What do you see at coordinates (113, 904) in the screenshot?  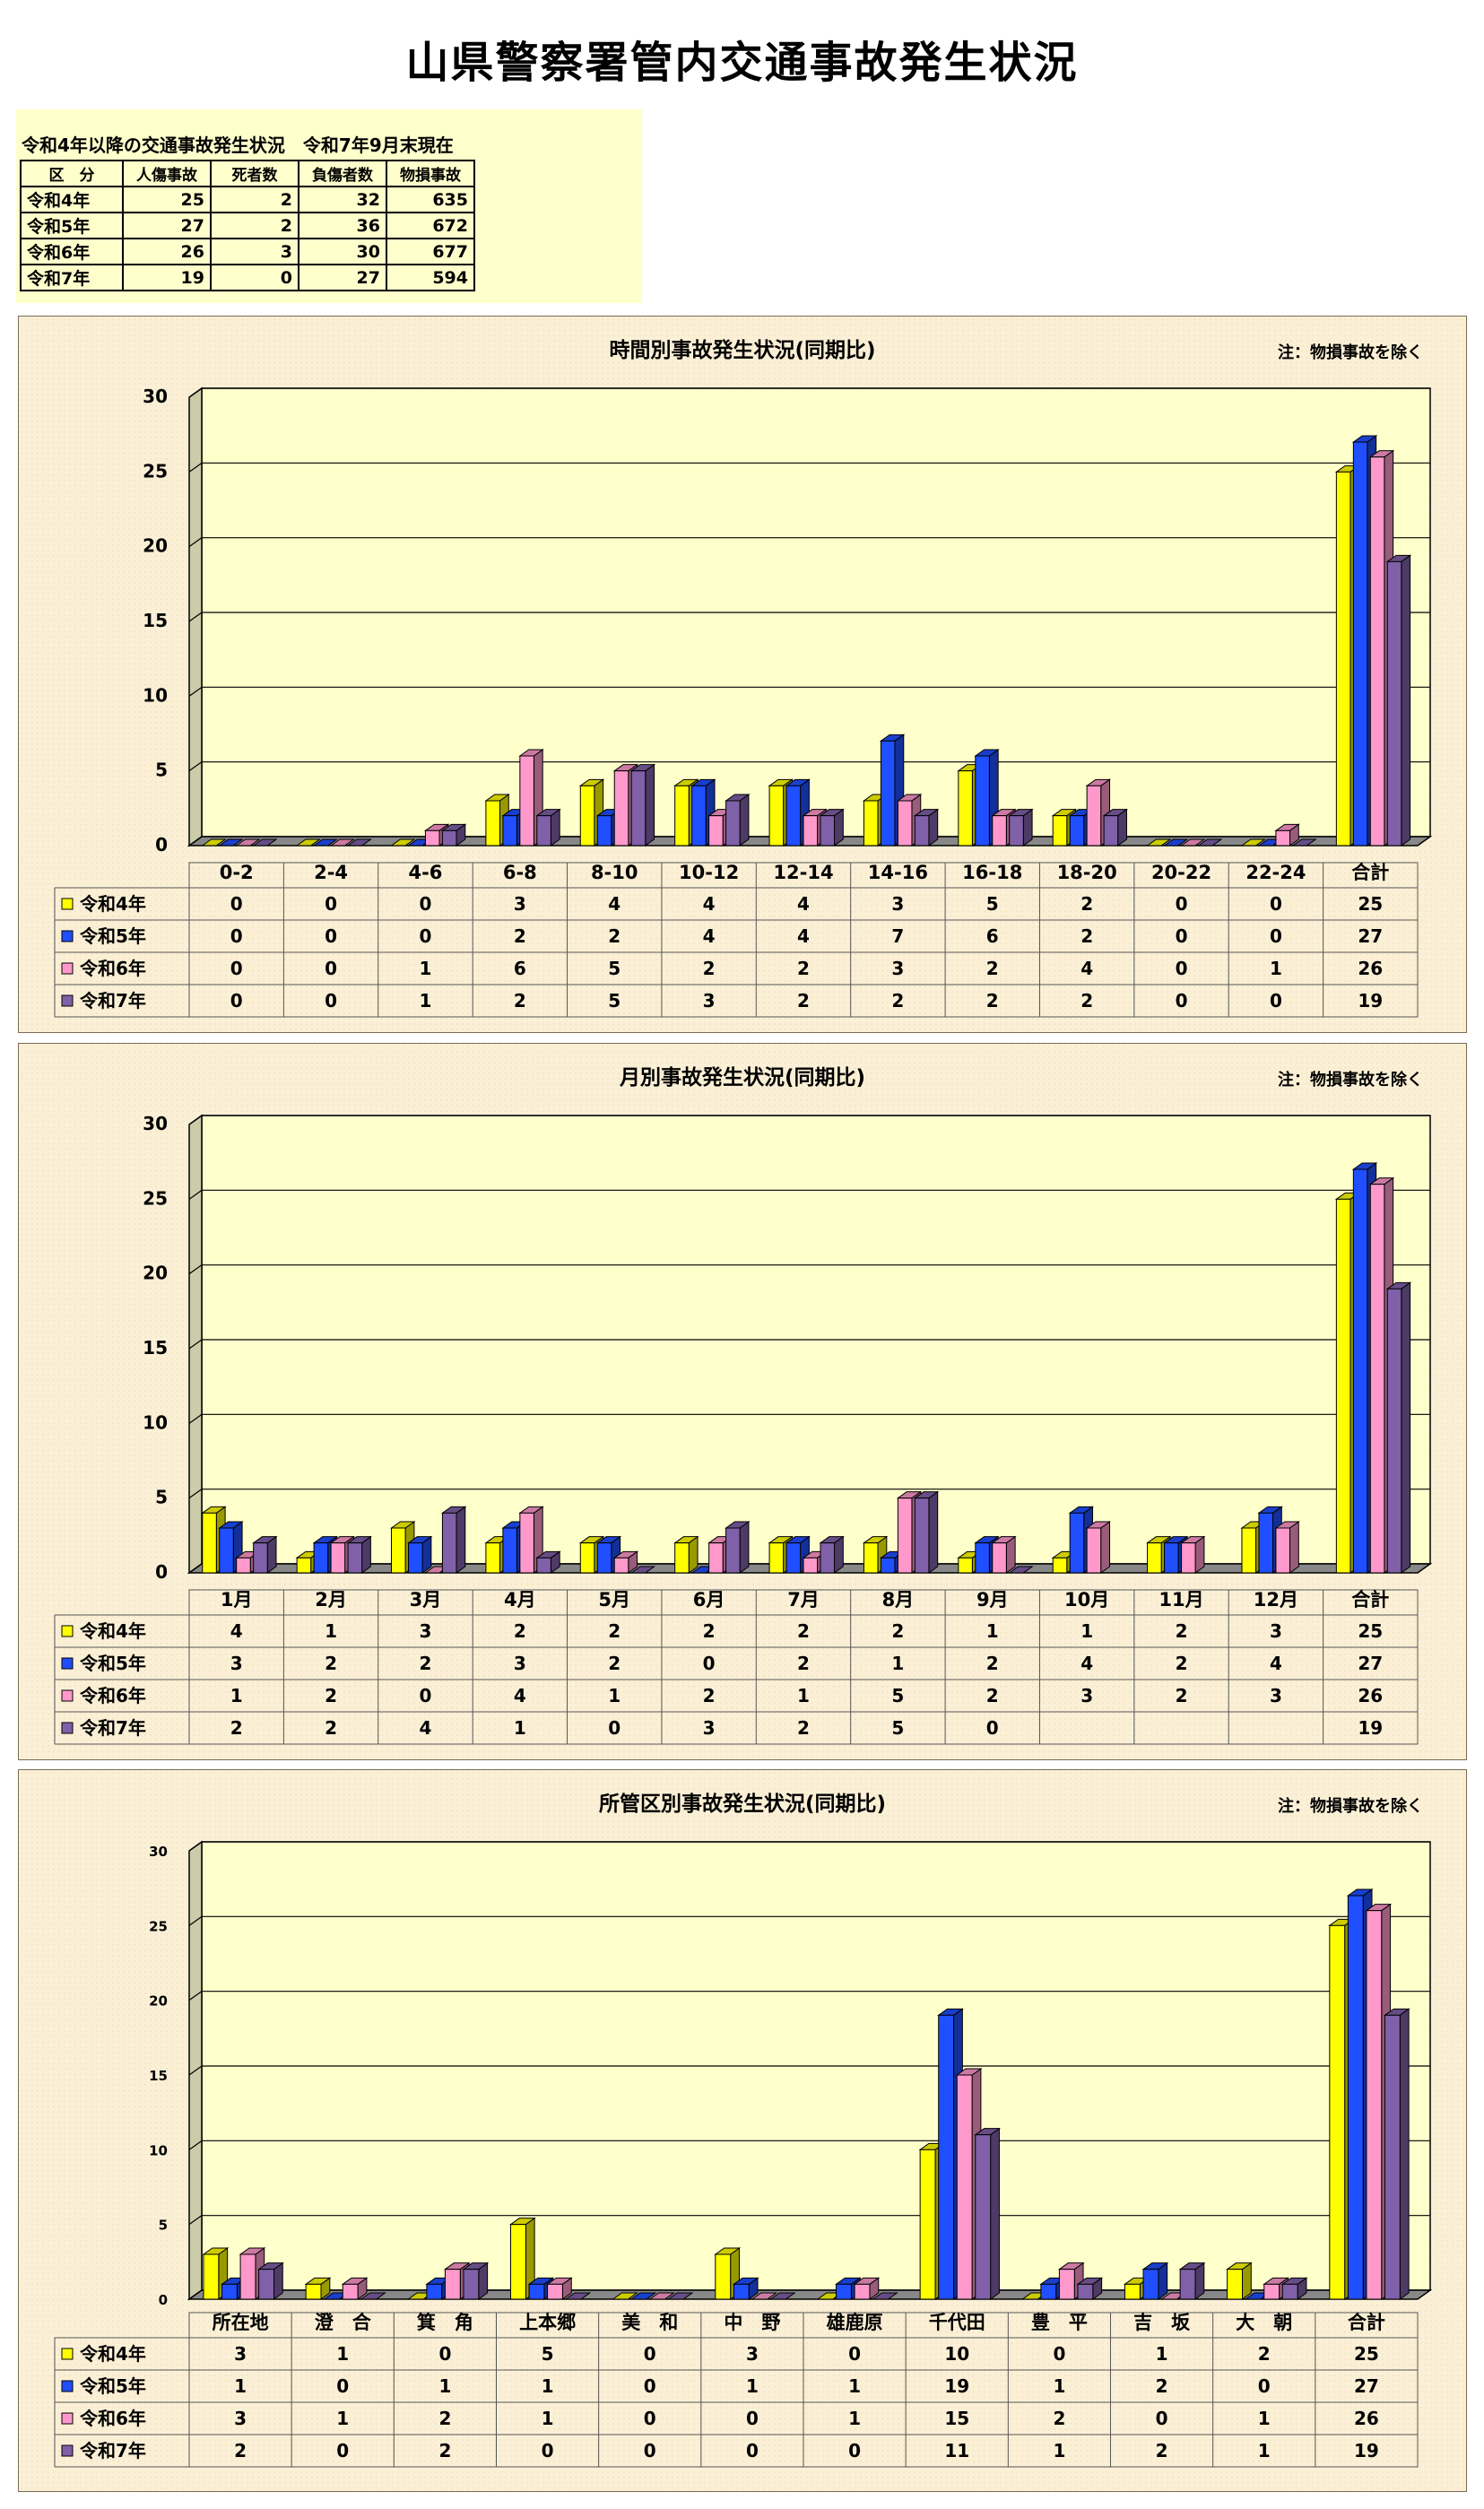 I see `legend-label: 令和4年` at bounding box center [113, 904].